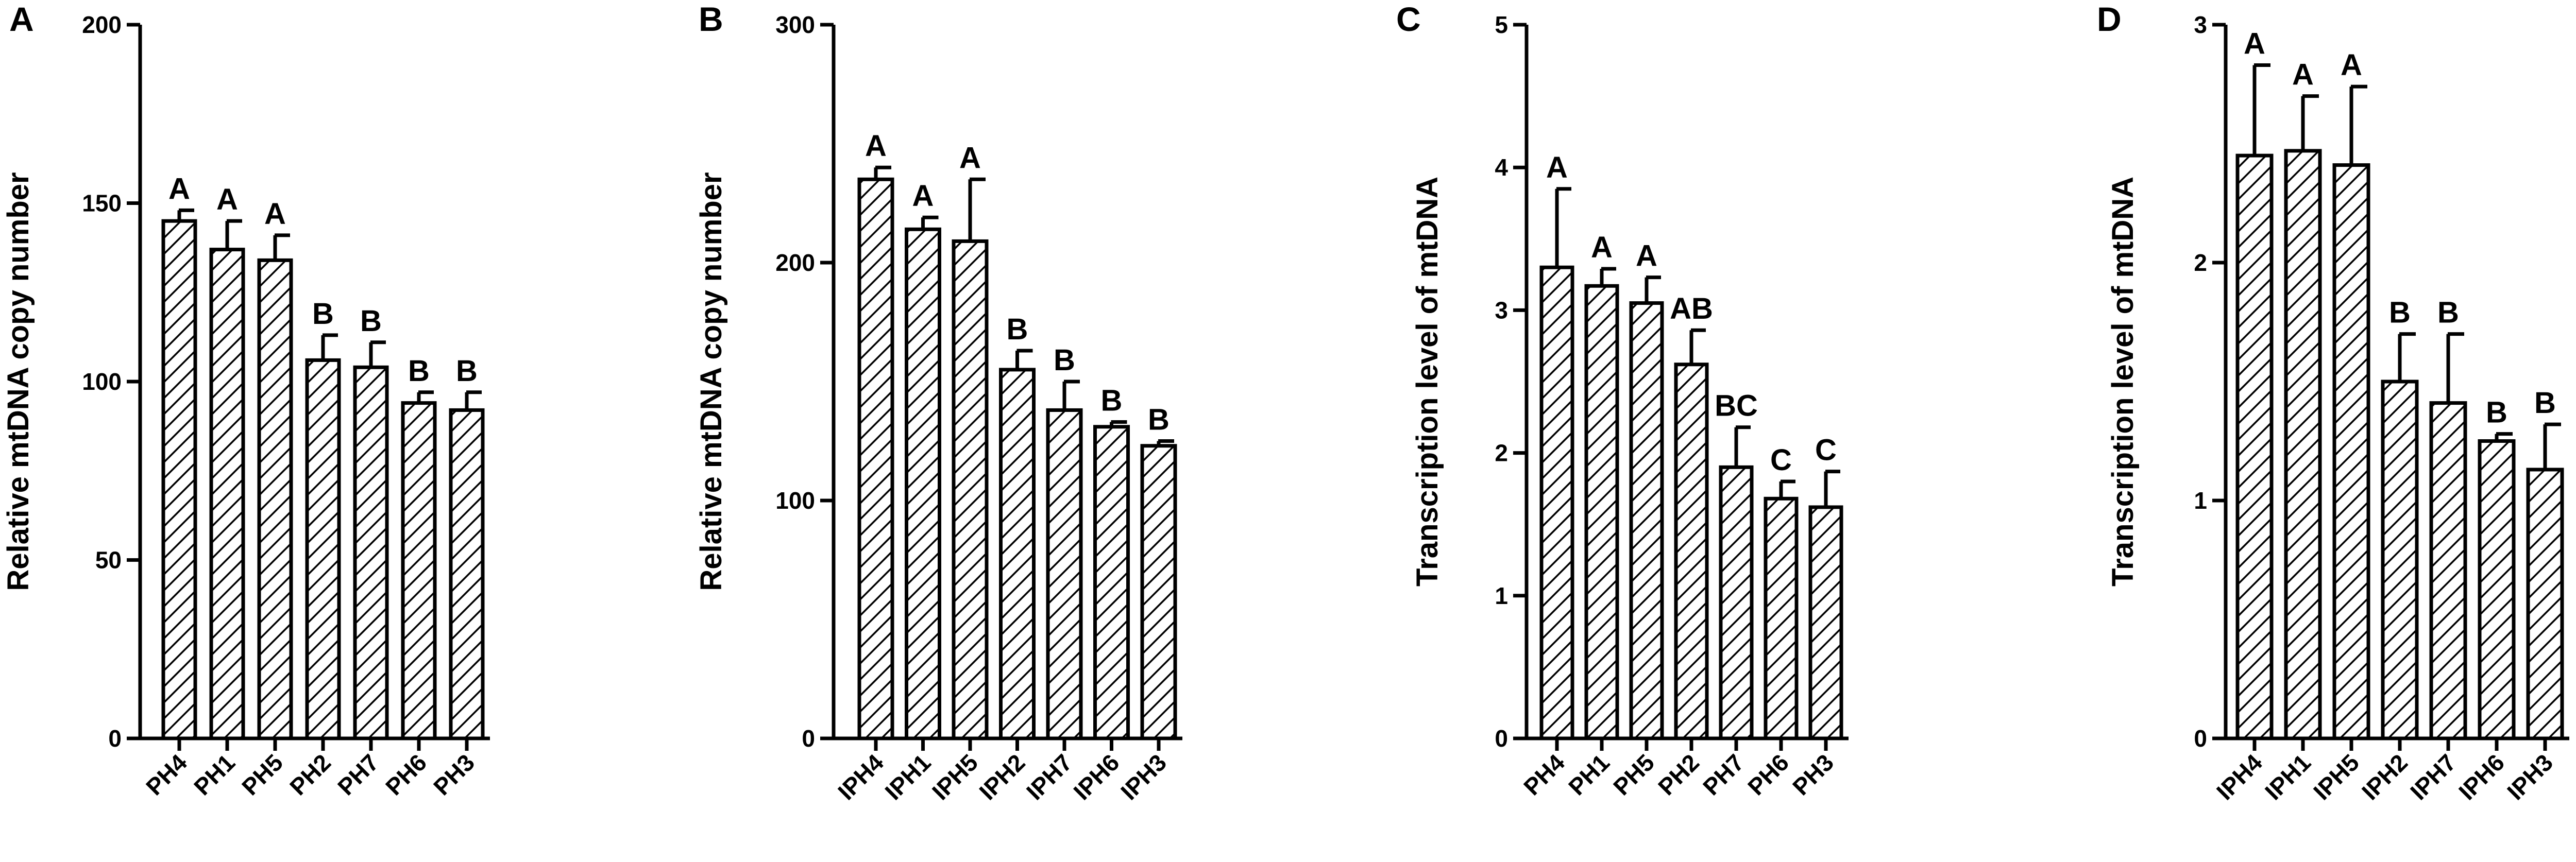 The height and width of the screenshot is (862, 2576). What do you see at coordinates (1427, 382) in the screenshot?
I see `y-axis-title: Transcription level of mtDNA` at bounding box center [1427, 382].